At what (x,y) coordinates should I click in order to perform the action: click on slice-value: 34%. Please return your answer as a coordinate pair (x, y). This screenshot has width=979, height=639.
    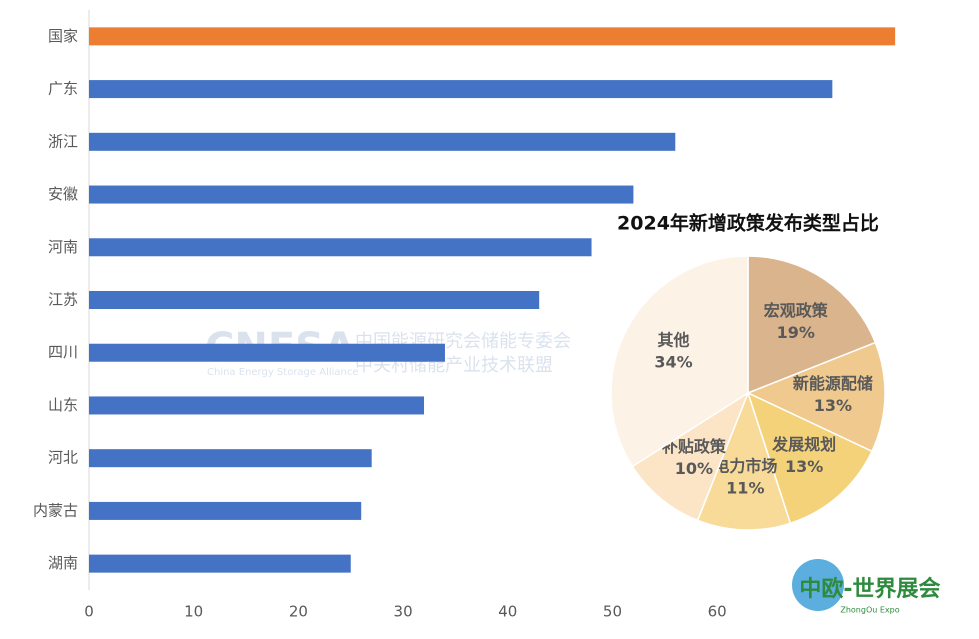
    Looking at the image, I should click on (673, 362).